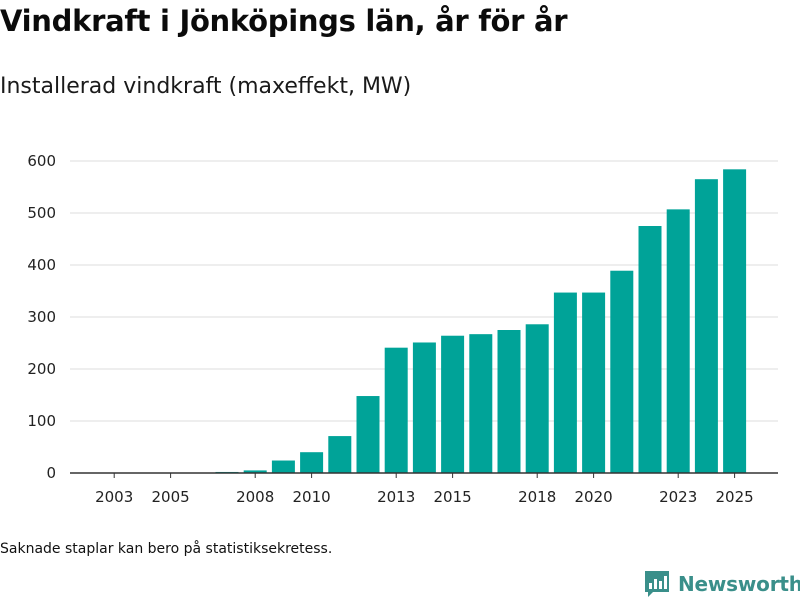 The image size is (800, 600). What do you see at coordinates (537, 497) in the screenshot?
I see `x-tick-label: 2018` at bounding box center [537, 497].